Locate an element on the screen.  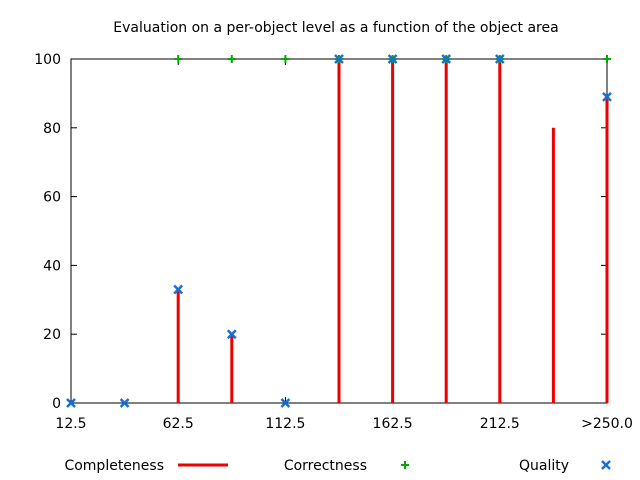
y-tick-label: 40 is located at coordinates (52, 266).